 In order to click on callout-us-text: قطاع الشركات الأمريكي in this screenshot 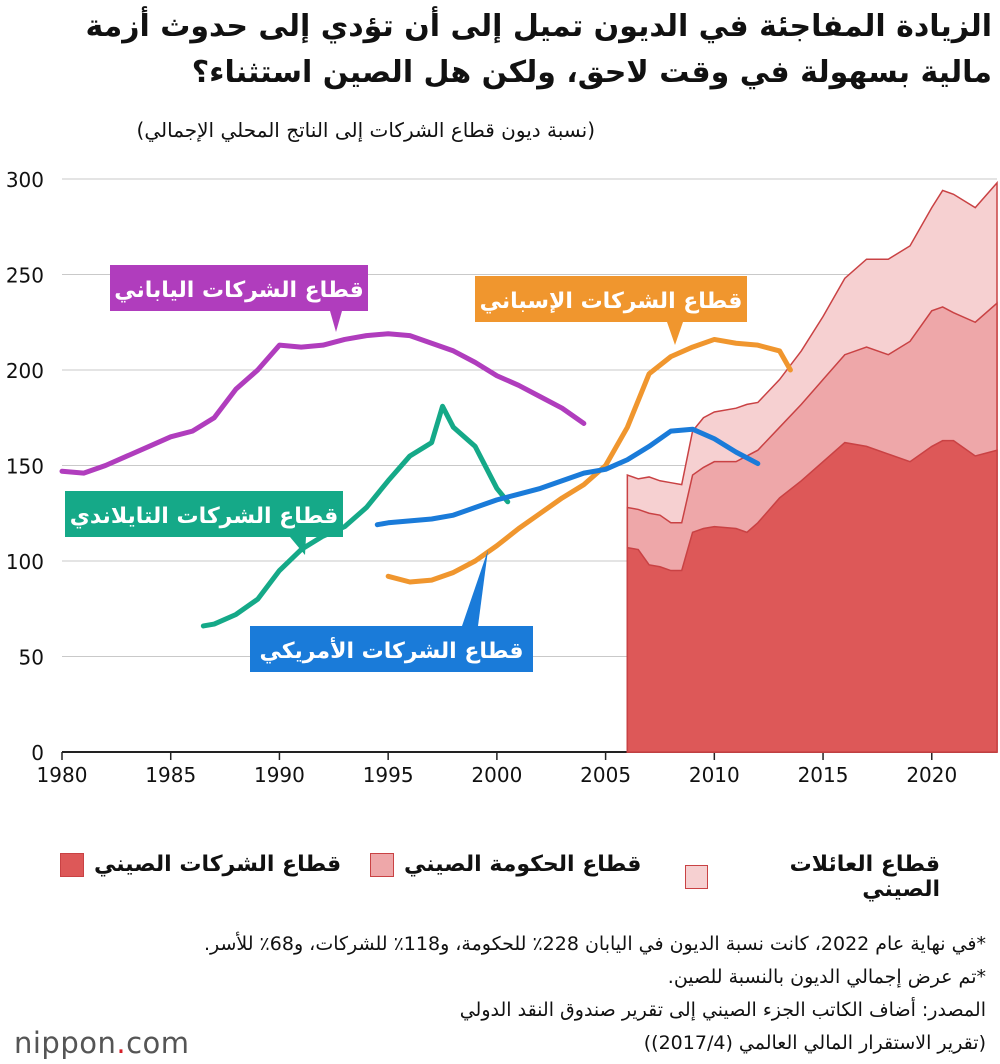, I will do `click(391, 650)`.